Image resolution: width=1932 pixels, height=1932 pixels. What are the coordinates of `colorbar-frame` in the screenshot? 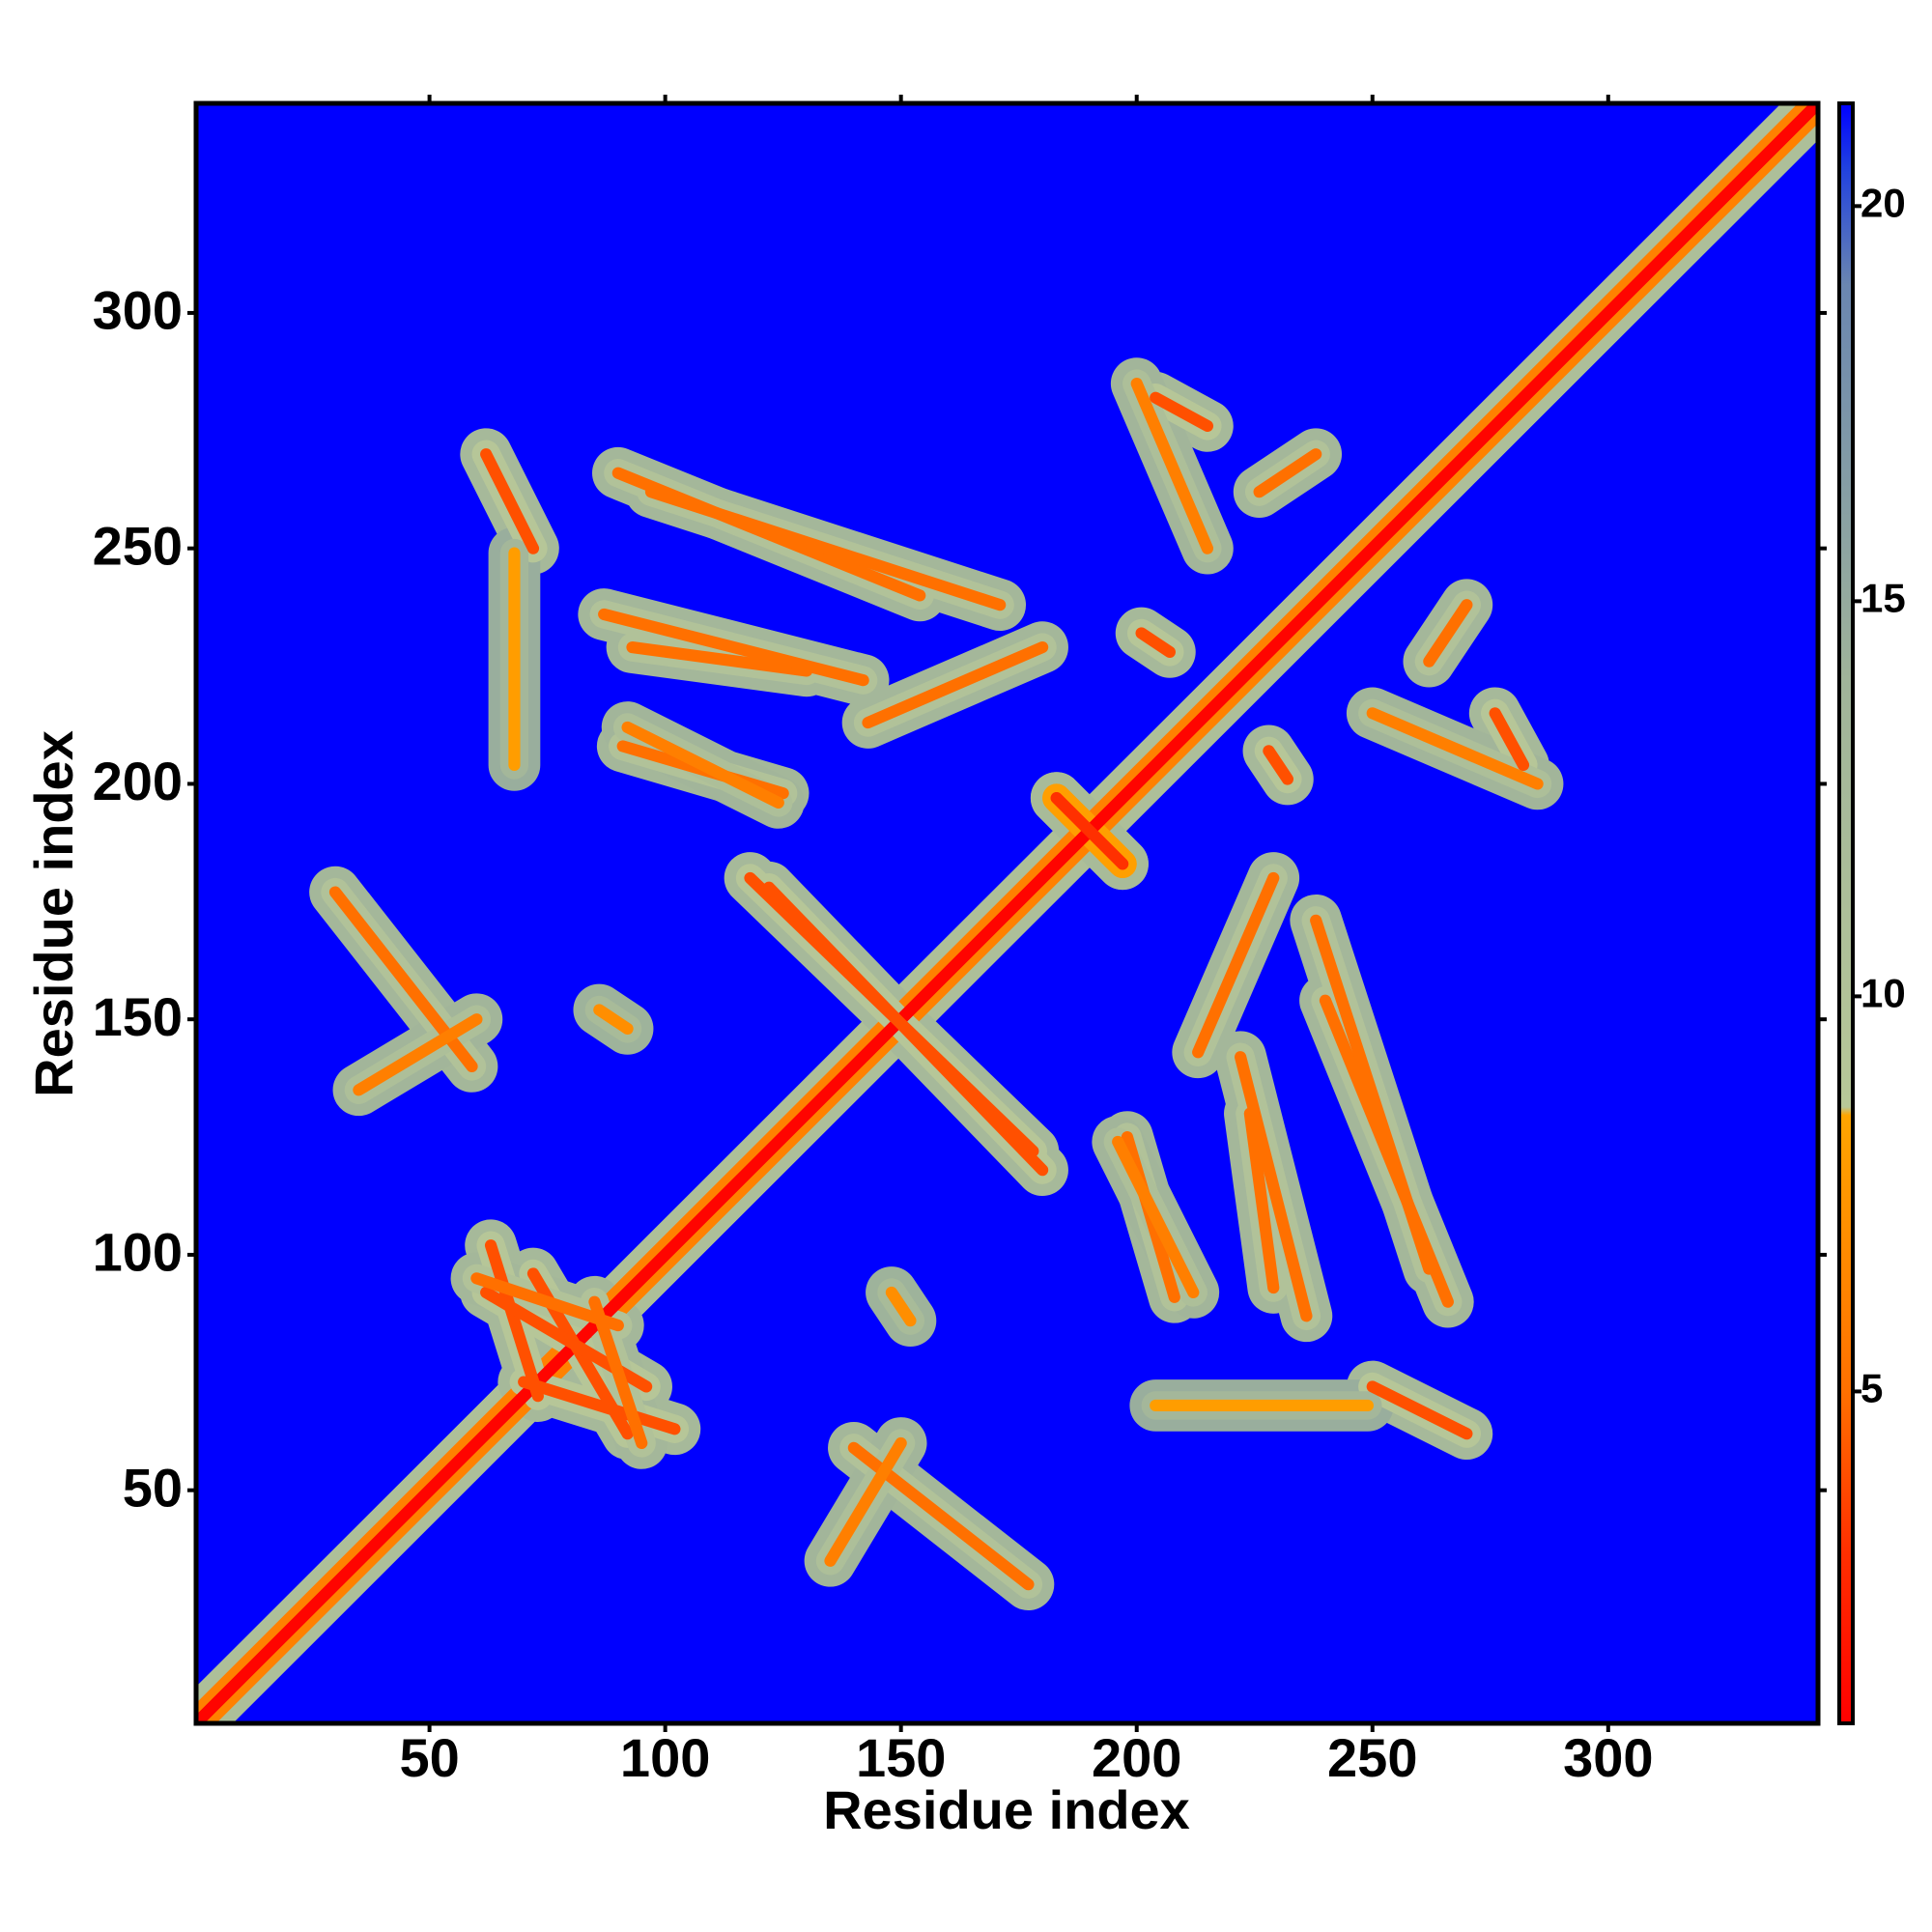 It's located at (1846, 913).